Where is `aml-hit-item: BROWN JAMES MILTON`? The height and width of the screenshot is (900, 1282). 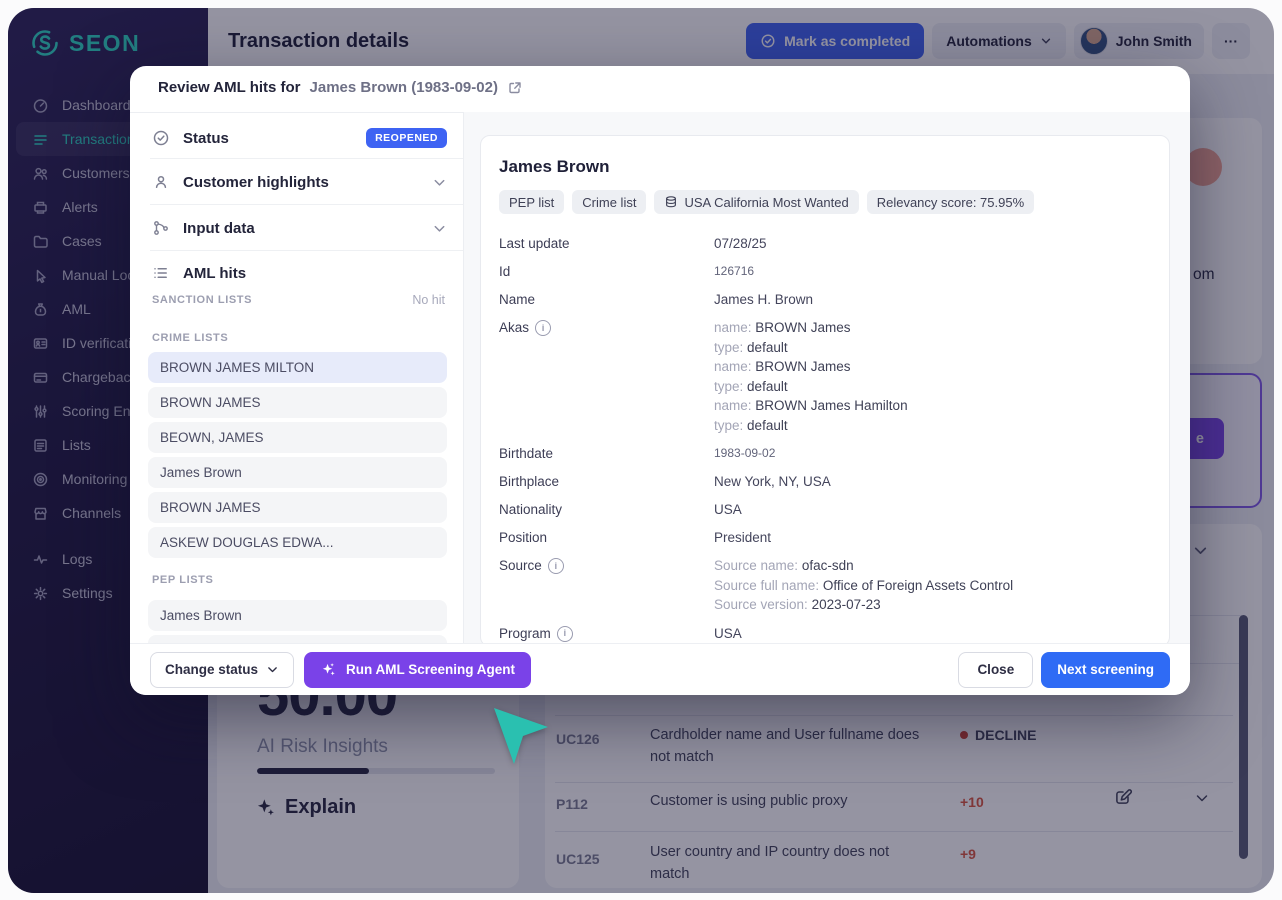 aml-hit-item: BROWN JAMES MILTON is located at coordinates (297, 367).